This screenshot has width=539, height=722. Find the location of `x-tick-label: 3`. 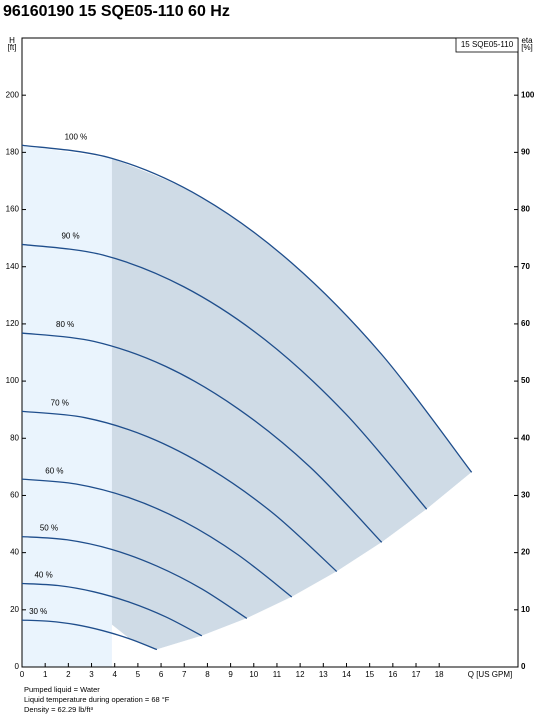

x-tick-label: 3 is located at coordinates (91, 674).